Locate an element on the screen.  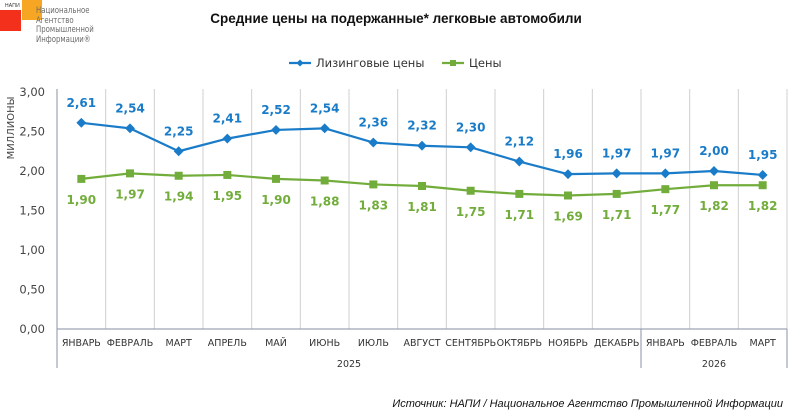
x-axis-year-groups: 2025 2026 is located at coordinates (562, 349).